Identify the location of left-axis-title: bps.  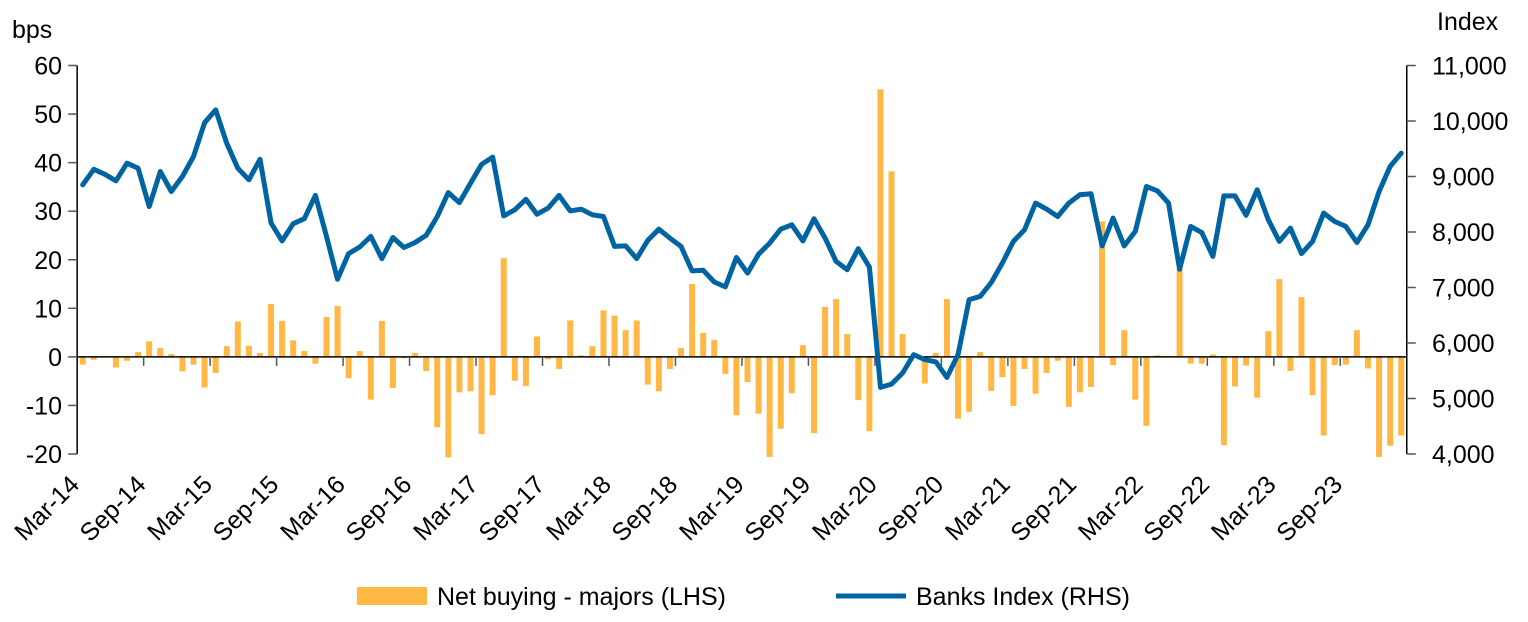
(32, 30).